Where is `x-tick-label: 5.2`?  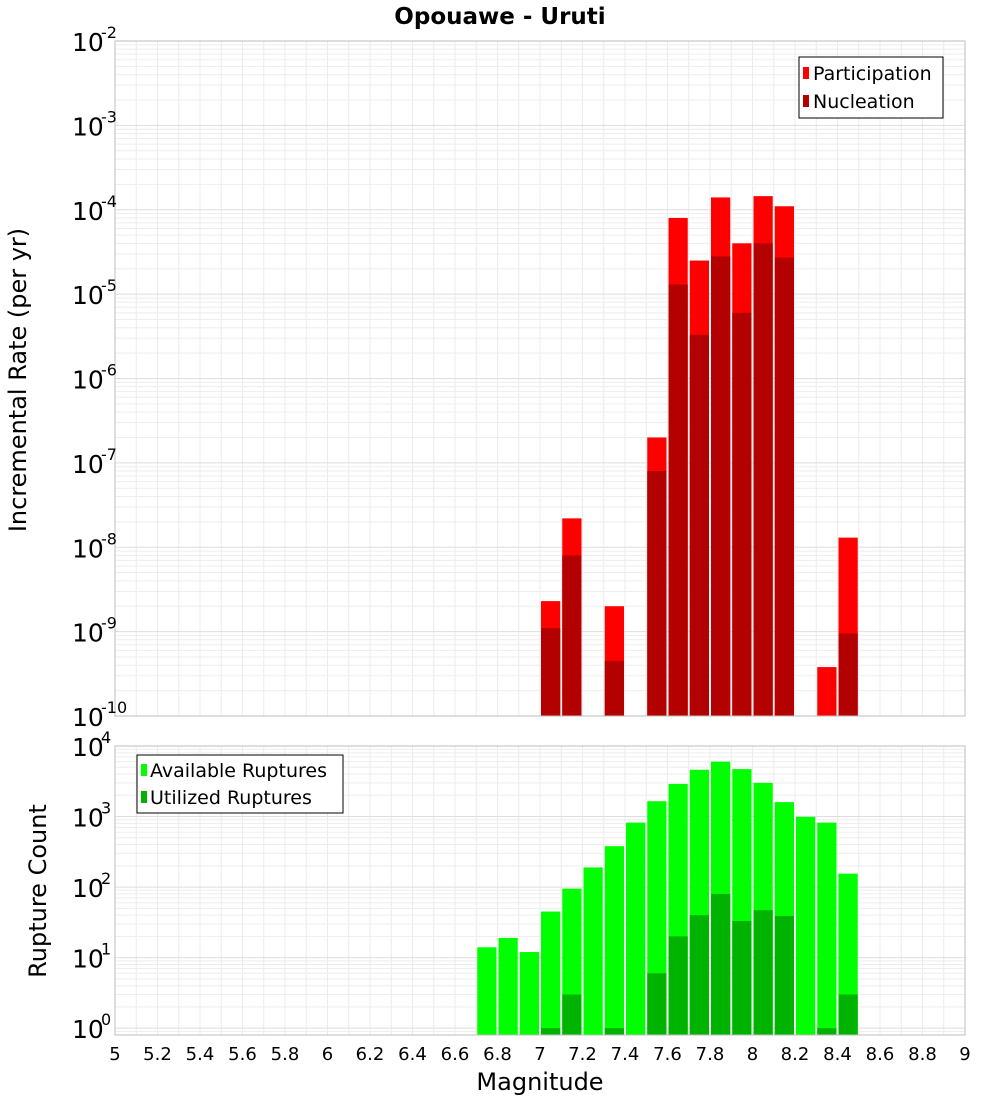 x-tick-label: 5.2 is located at coordinates (157, 1054).